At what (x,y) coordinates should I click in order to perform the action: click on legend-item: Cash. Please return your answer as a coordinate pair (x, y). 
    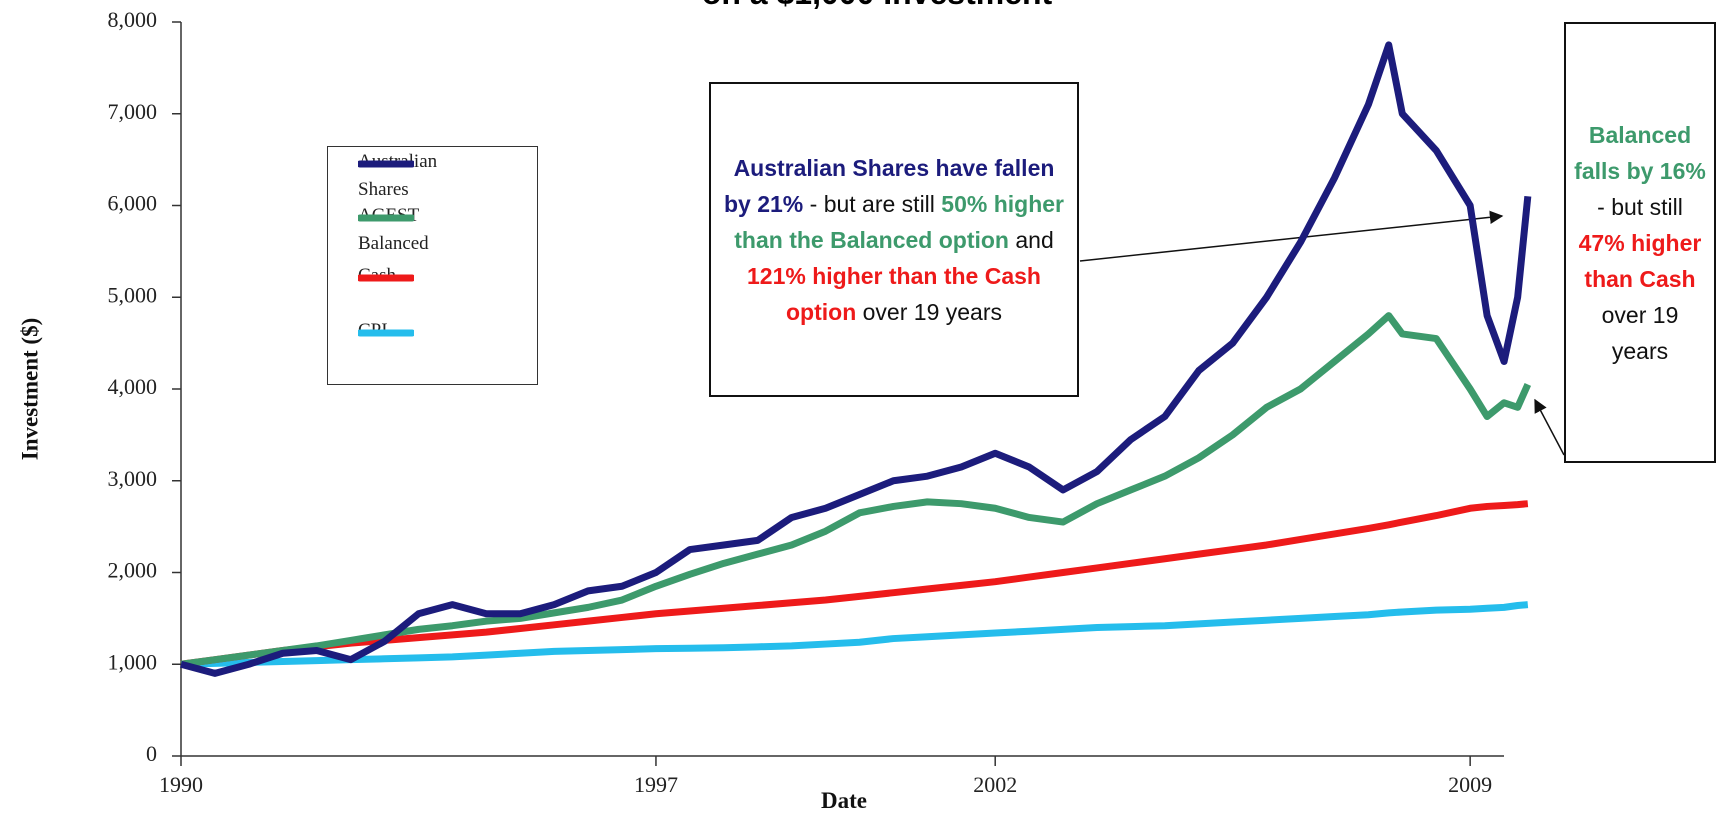
    Looking at the image, I should click on (443, 277).